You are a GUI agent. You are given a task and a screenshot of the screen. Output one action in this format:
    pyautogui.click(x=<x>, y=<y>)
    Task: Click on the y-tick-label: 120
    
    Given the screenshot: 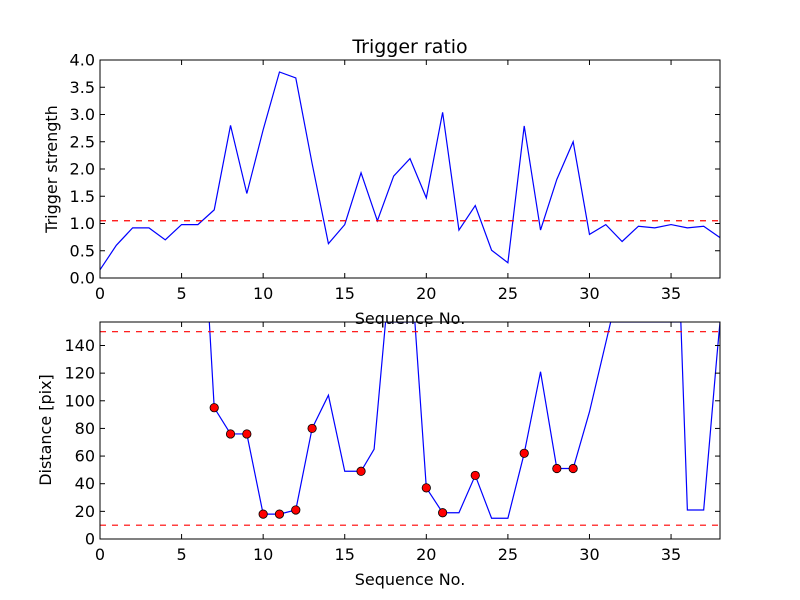 What is the action you would take?
    pyautogui.click(x=79, y=373)
    